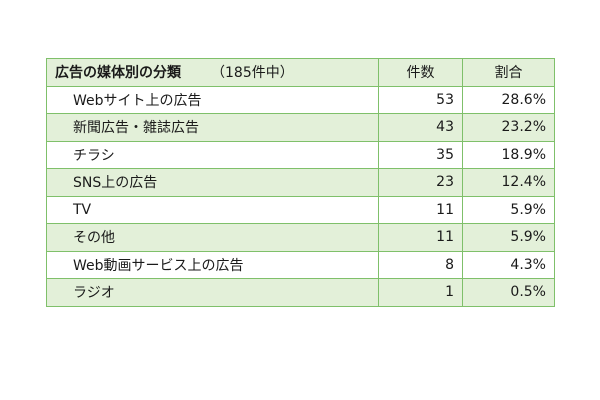 This screenshot has width=600, height=400. What do you see at coordinates (420, 99) in the screenshot?
I see `row-count: 53` at bounding box center [420, 99].